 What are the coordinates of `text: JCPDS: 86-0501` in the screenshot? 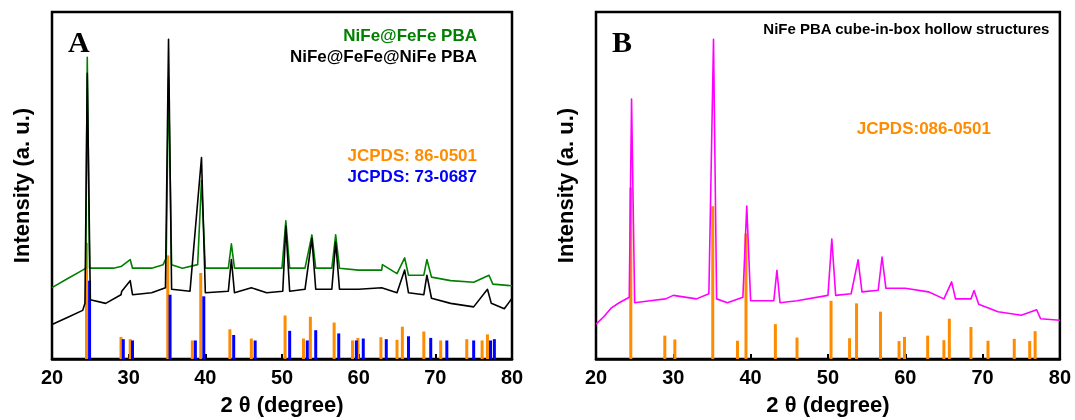 It's located at (412, 155).